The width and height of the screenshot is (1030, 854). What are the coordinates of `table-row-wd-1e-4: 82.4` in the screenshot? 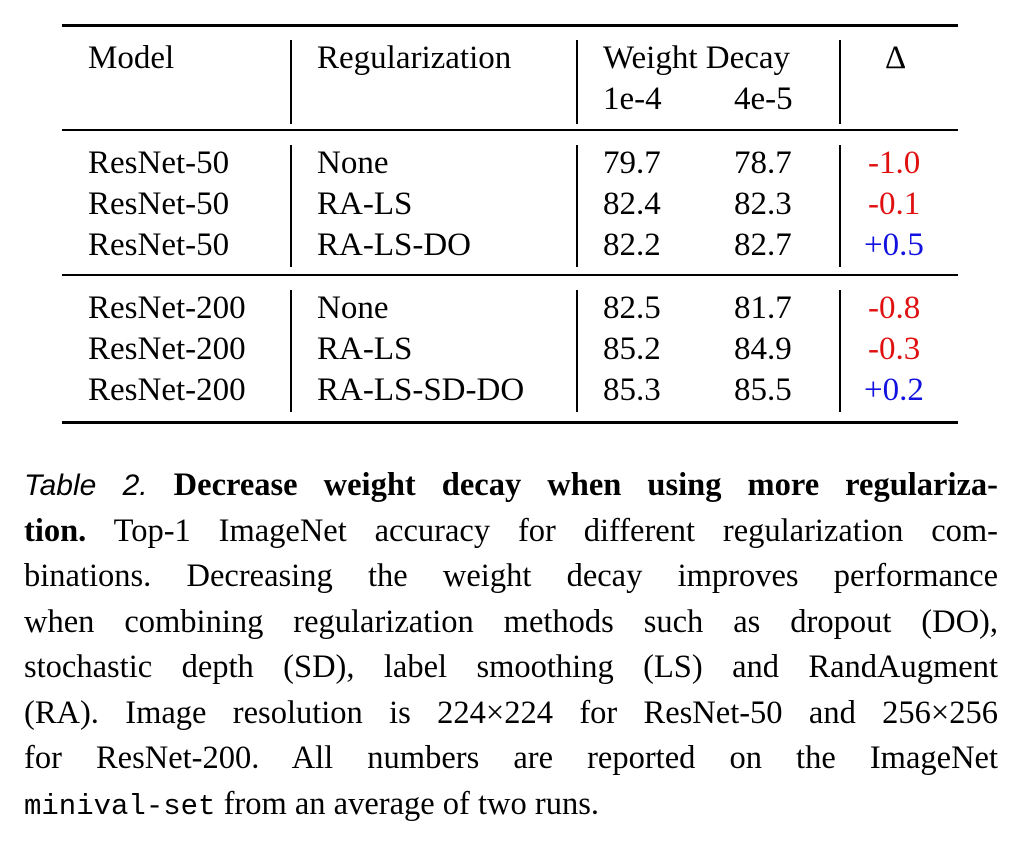 It's located at (632, 204).